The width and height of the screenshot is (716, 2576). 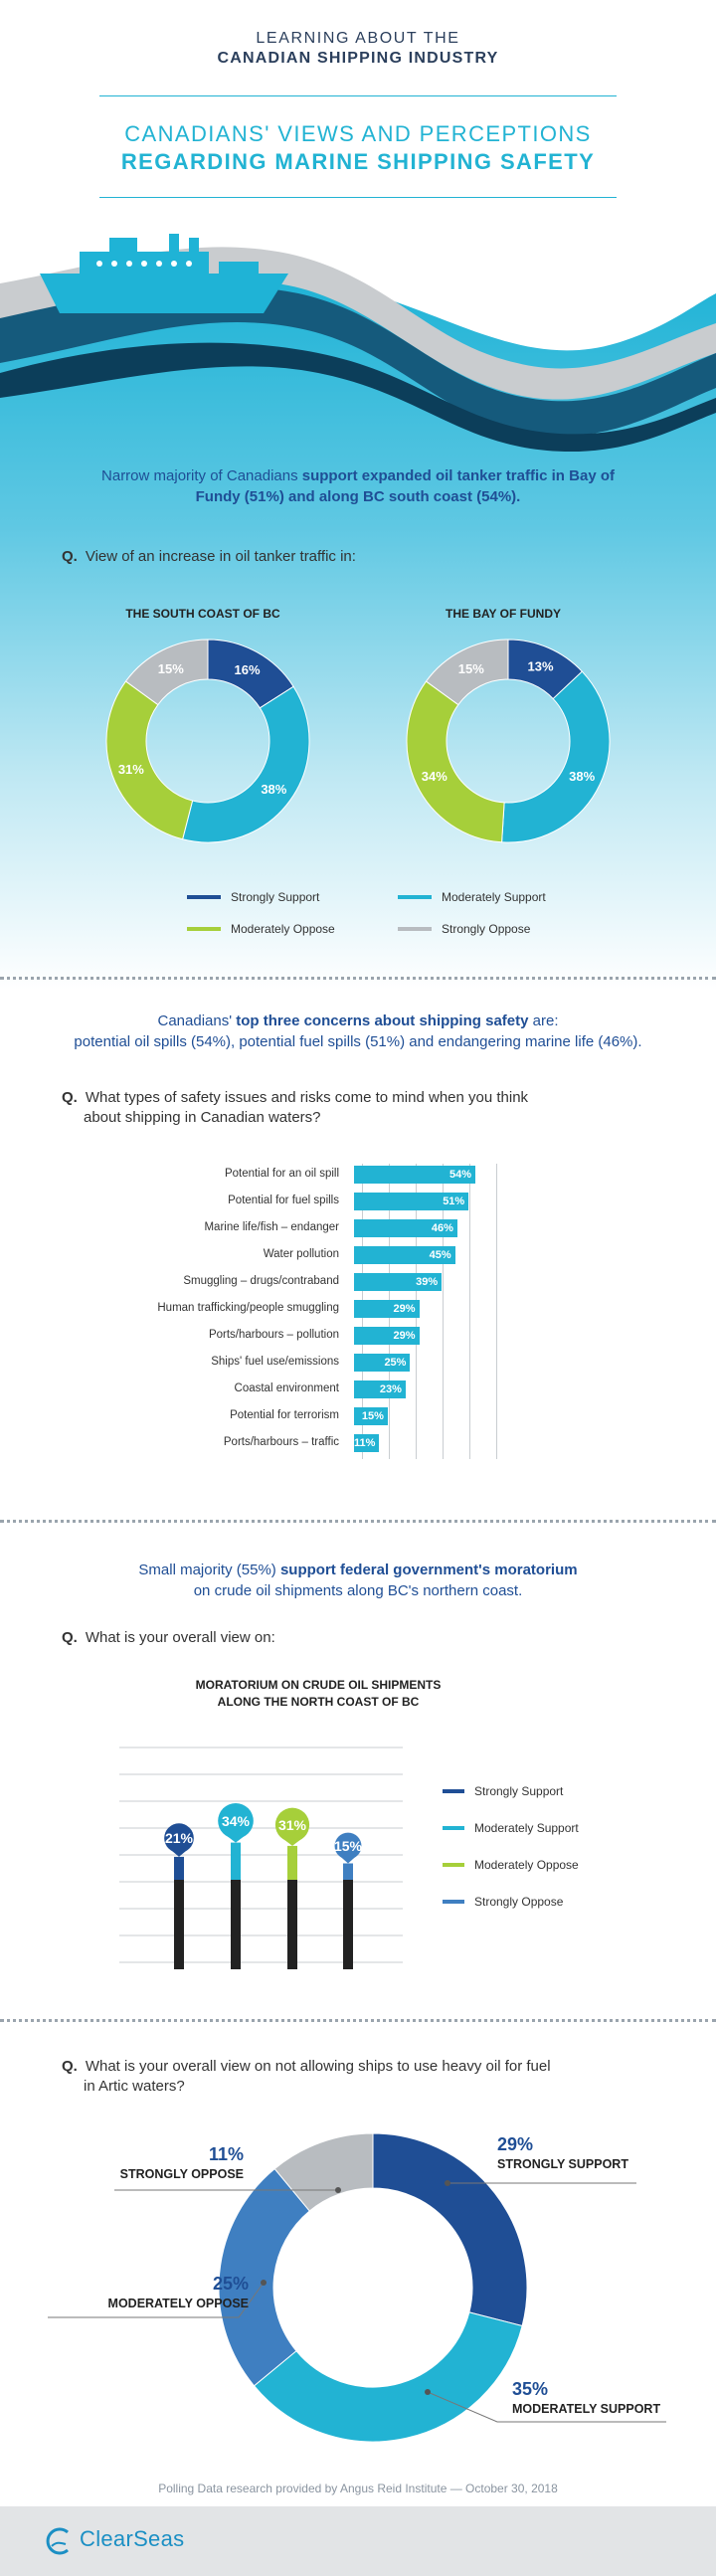 I want to click on donut-value-label: 31%, so click(x=131, y=769).